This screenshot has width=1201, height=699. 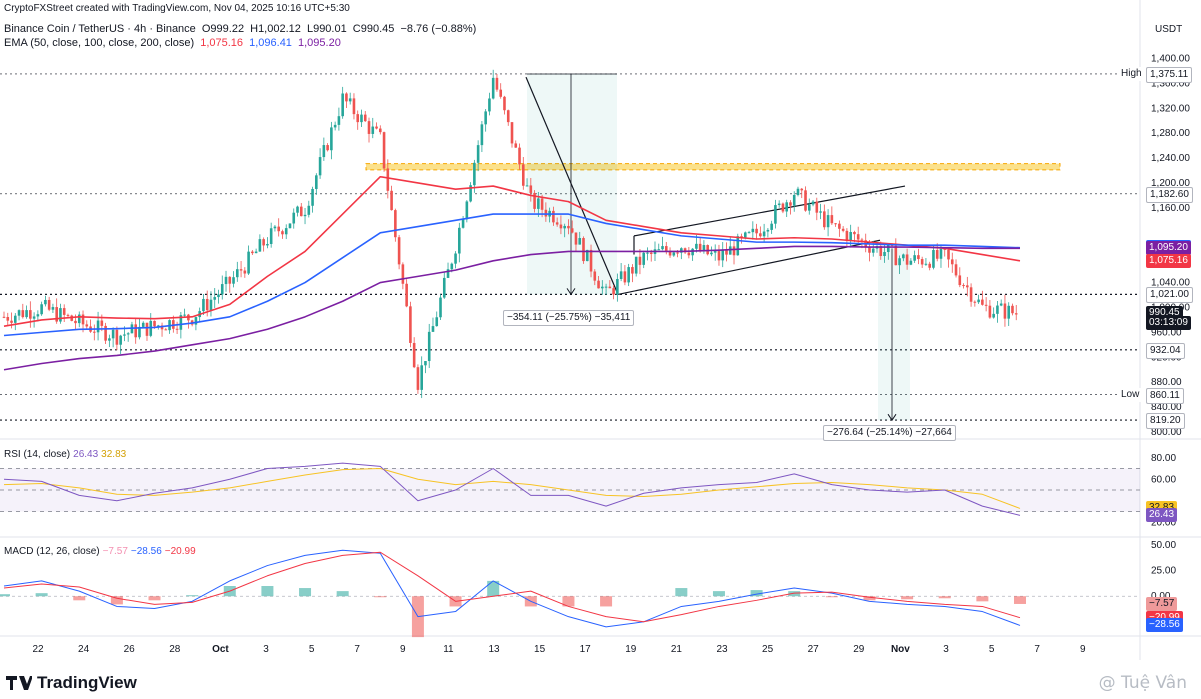 I want to click on price-tick-label: 1,040.00, so click(x=1170, y=283).